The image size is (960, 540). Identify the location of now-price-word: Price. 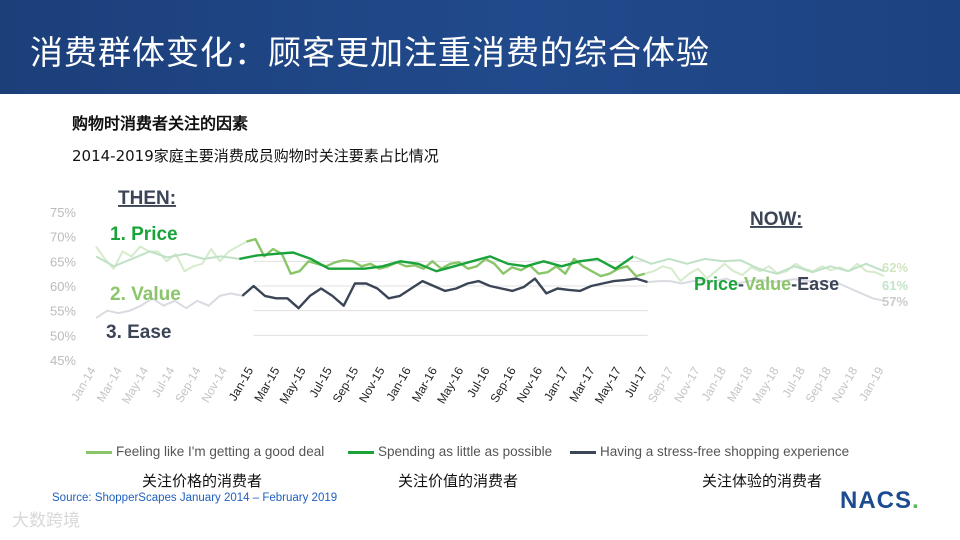
(716, 284).